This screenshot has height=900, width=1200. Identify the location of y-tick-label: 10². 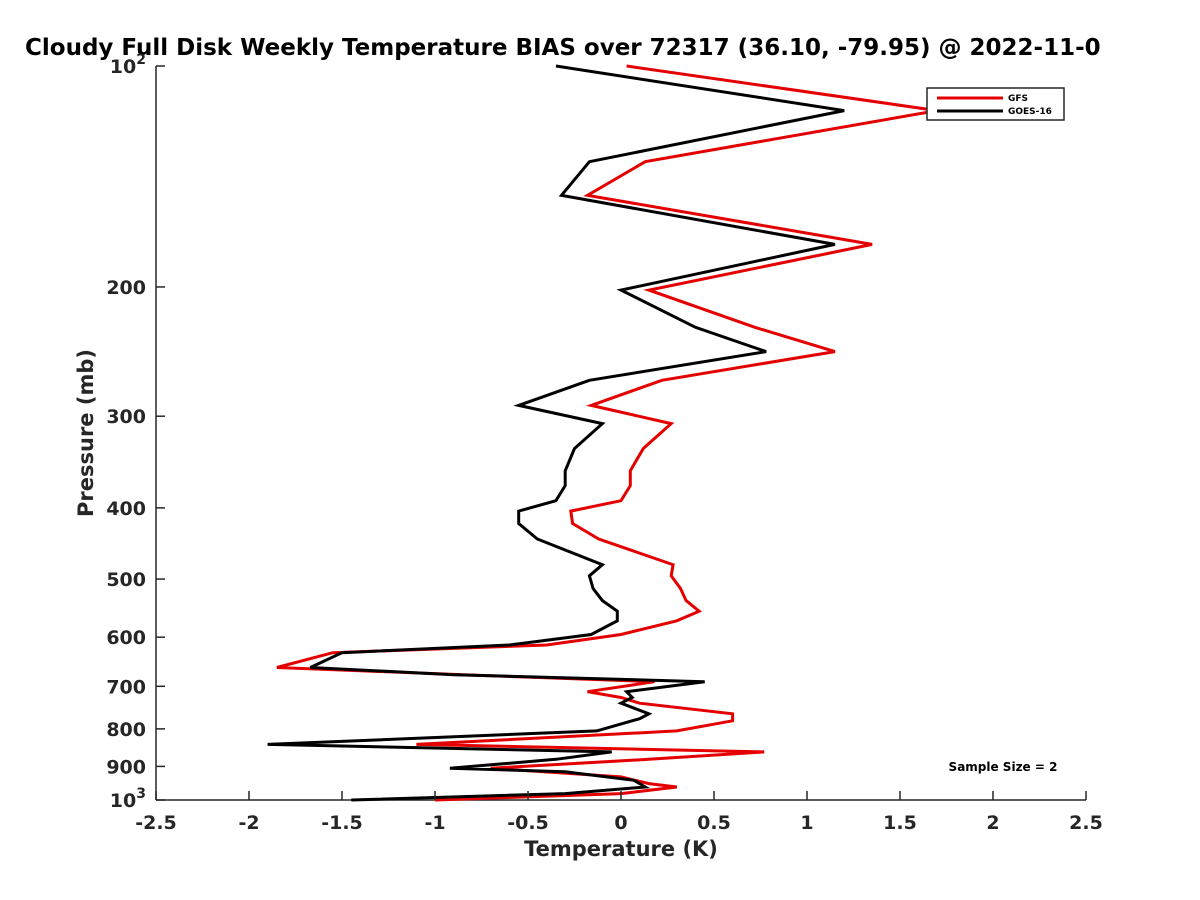
(128, 65).